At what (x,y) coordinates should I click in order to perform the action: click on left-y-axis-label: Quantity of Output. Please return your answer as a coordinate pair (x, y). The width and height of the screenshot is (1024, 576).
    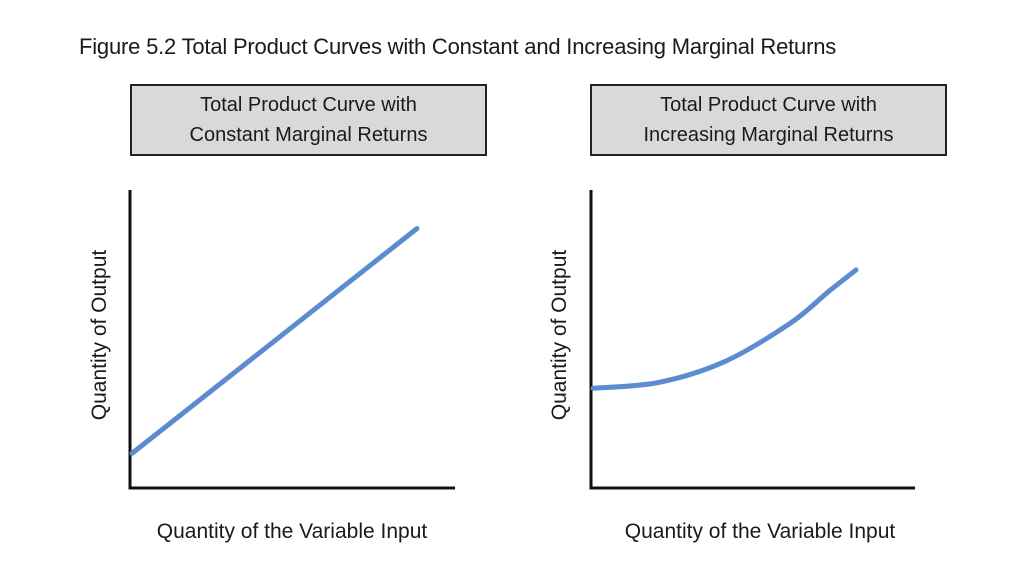
    Looking at the image, I should click on (99, 335).